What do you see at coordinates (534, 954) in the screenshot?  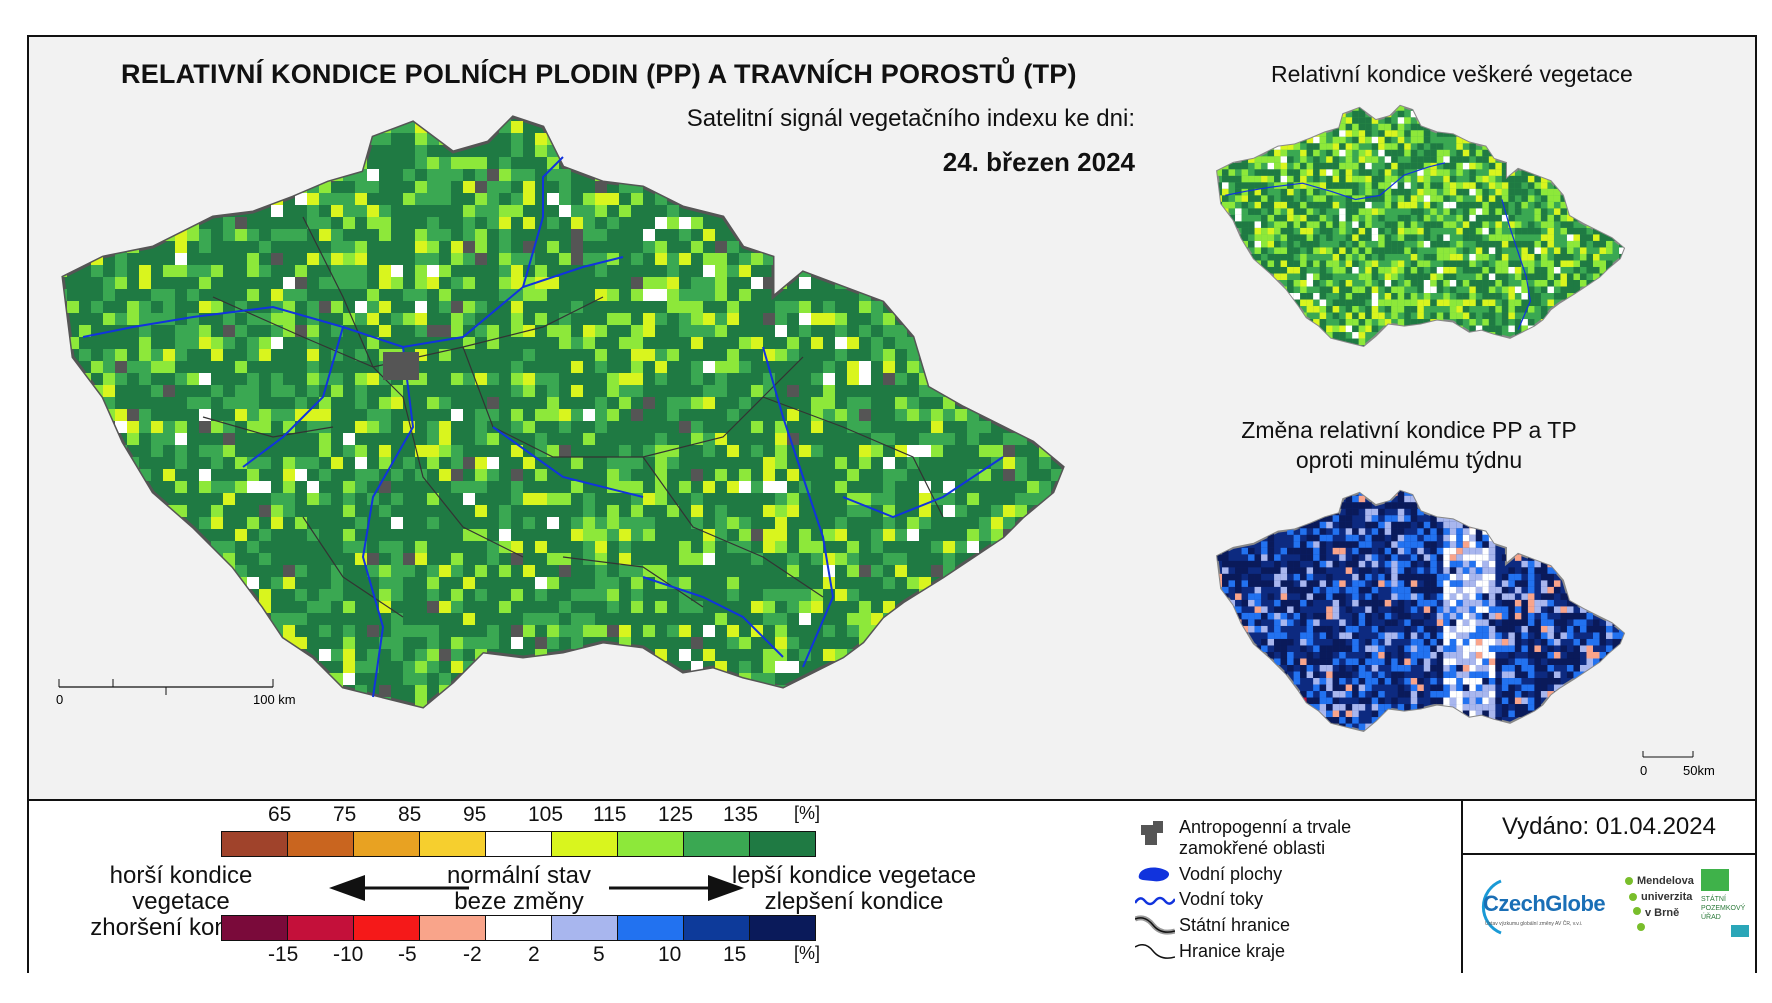 I see `change-label-4: 2` at bounding box center [534, 954].